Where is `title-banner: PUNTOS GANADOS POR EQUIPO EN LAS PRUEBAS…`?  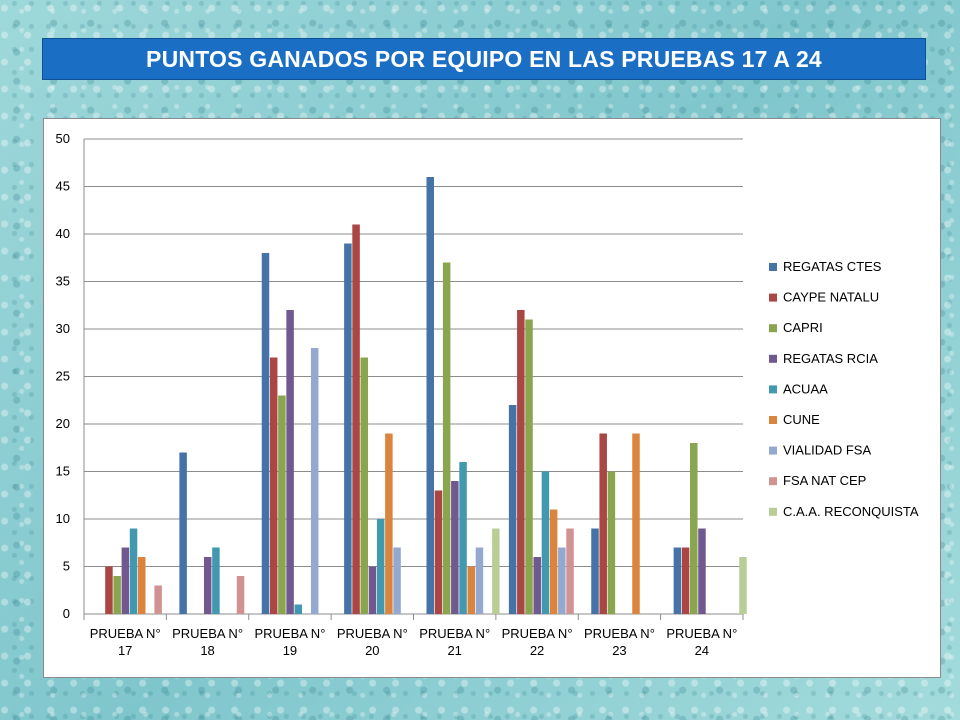 title-banner: PUNTOS GANADOS POR EQUIPO EN LAS PRUEBAS… is located at coordinates (484, 59).